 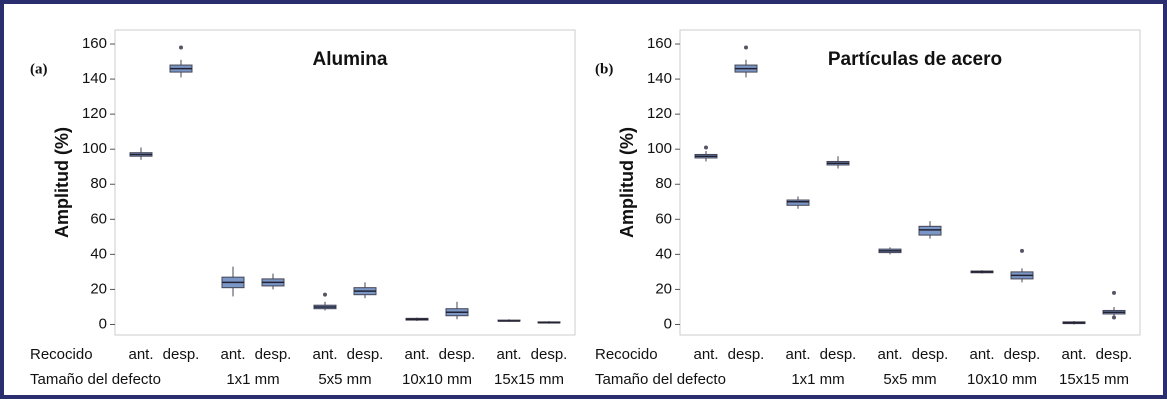 I want to click on chart-title: Partículas de acero, so click(x=915, y=59).